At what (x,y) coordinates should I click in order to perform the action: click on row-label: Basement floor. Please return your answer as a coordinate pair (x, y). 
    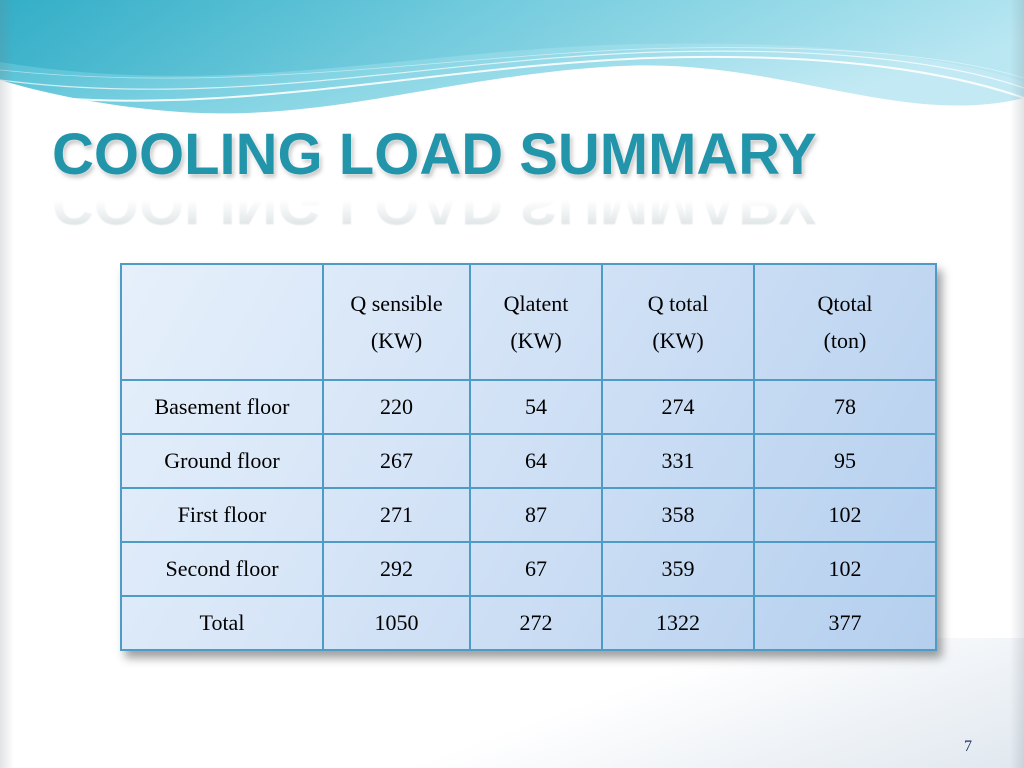
    Looking at the image, I should click on (222, 407).